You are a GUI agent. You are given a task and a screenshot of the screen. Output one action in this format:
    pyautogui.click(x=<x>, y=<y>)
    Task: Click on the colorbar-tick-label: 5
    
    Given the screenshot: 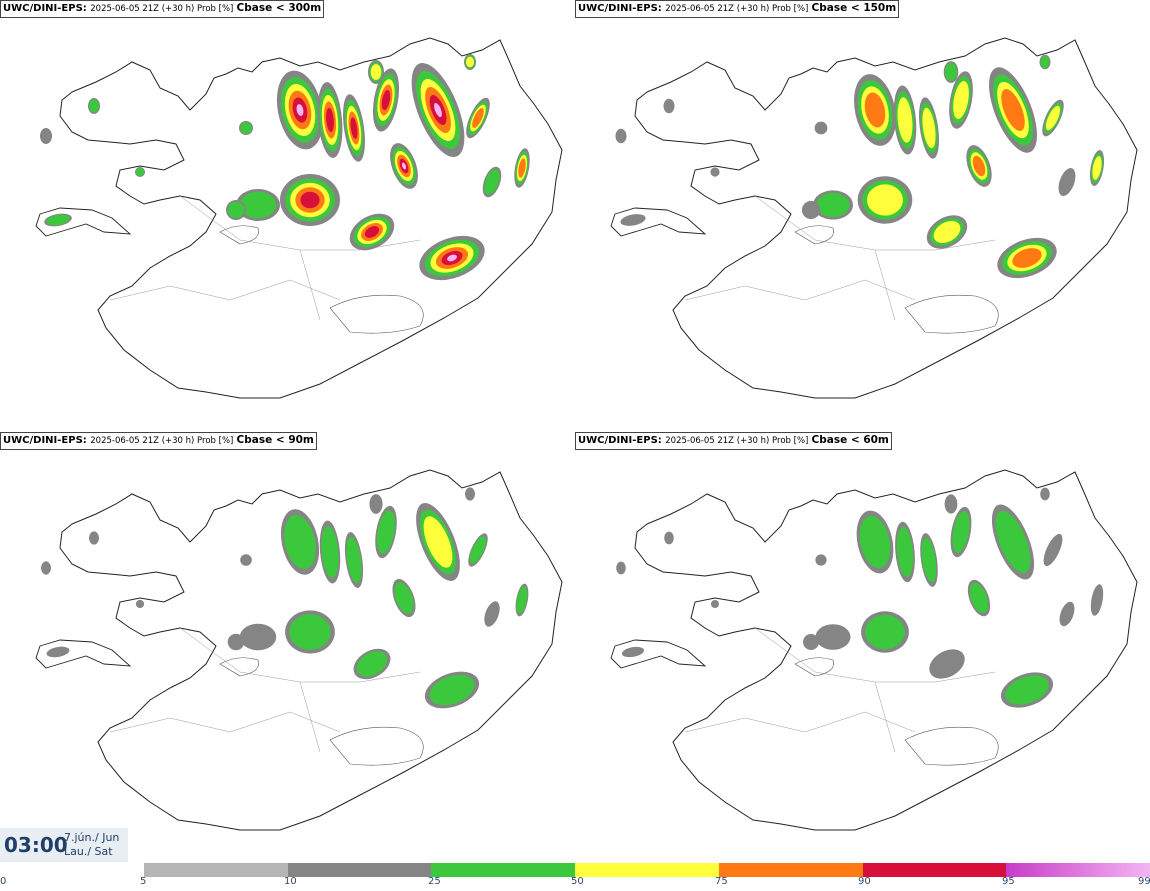 What is the action you would take?
    pyautogui.click(x=143, y=881)
    